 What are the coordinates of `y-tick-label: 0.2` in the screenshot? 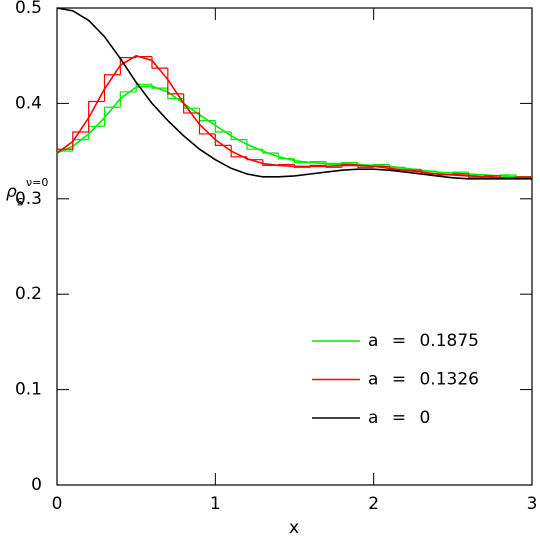 It's located at (28, 294).